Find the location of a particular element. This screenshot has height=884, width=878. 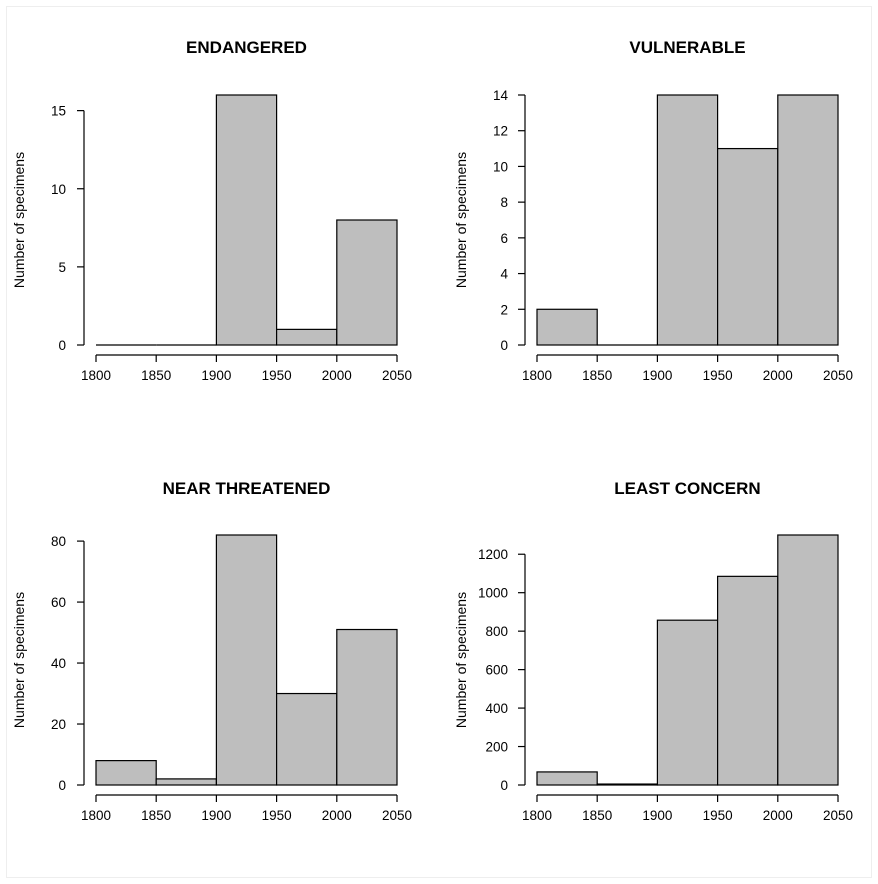

y-tick-label: 40 is located at coordinates (58, 663).